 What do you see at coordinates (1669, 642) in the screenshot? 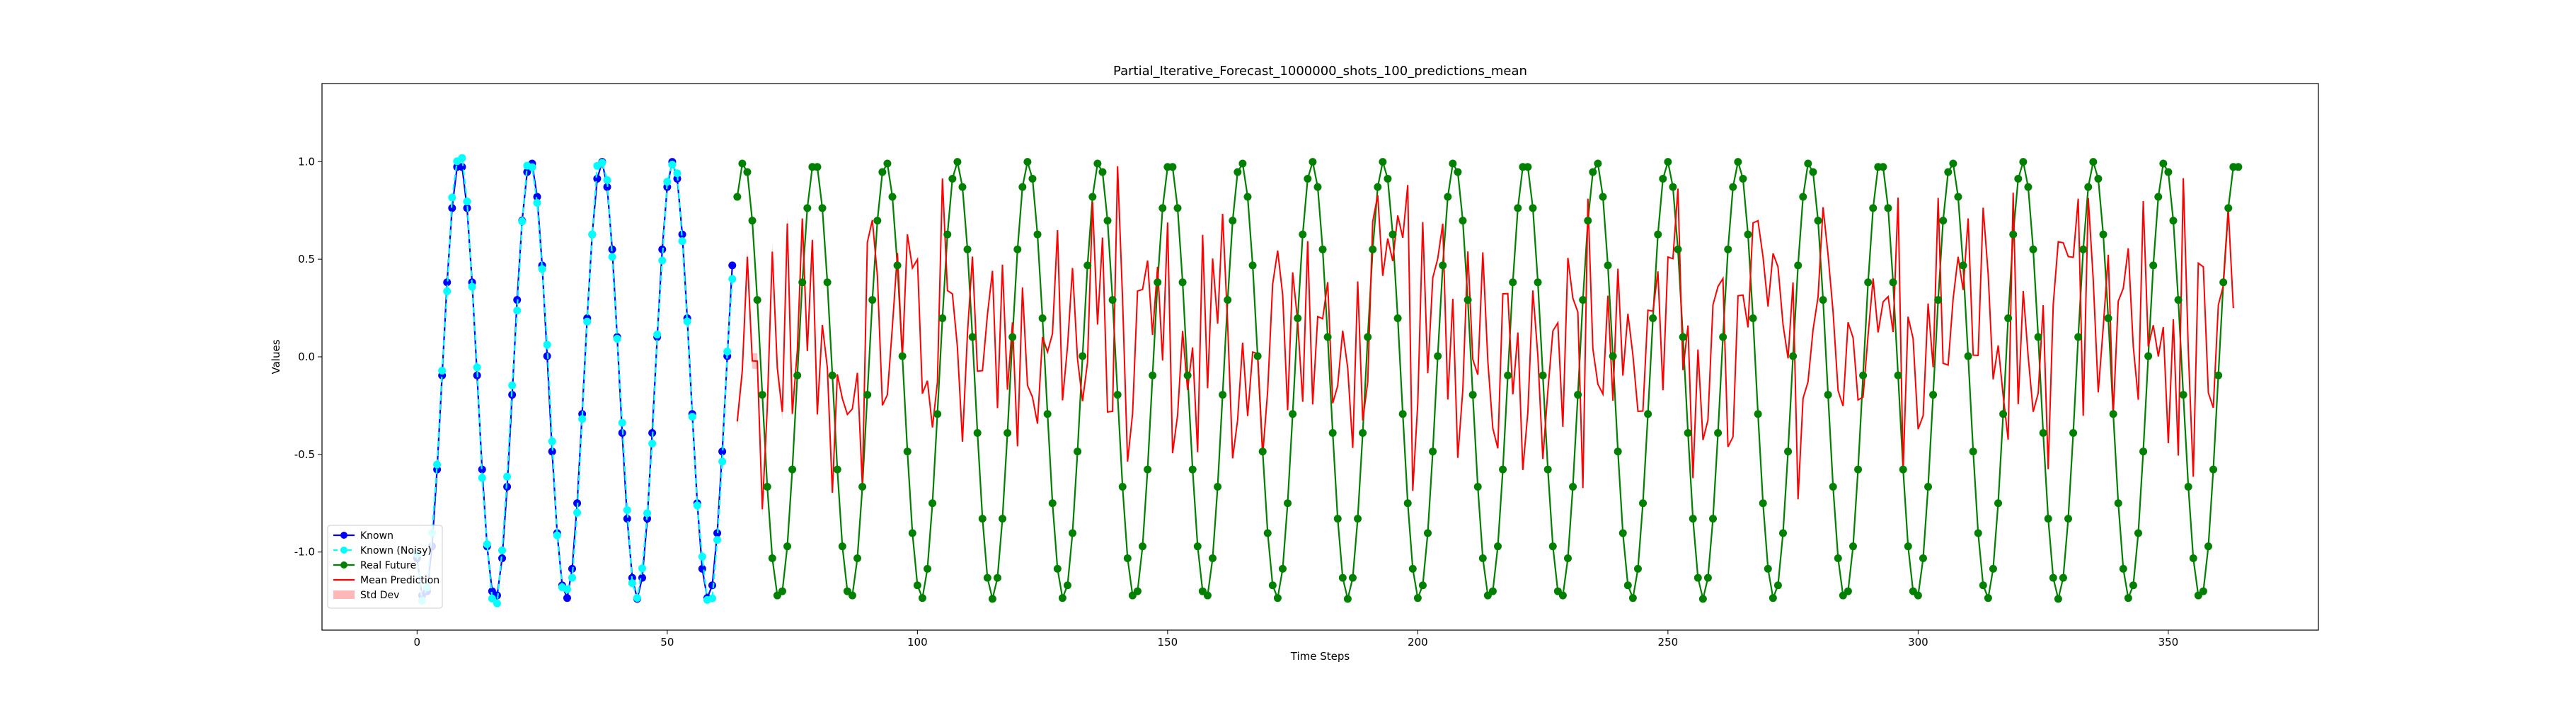
I see `x-tick-label: 250` at bounding box center [1669, 642].